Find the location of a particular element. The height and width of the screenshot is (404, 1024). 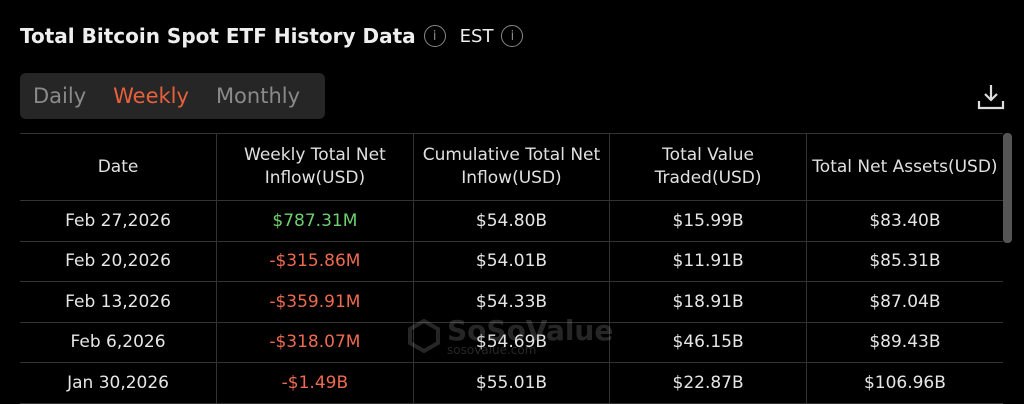

timezone-label: EST is located at coordinates (476, 36).